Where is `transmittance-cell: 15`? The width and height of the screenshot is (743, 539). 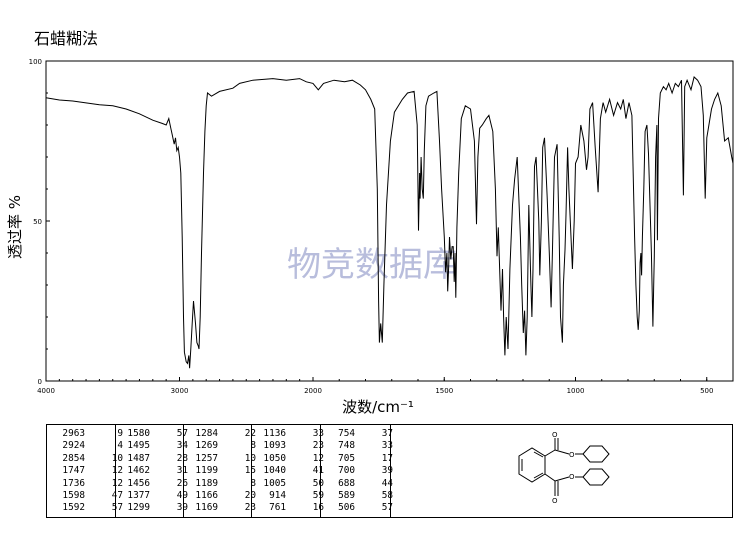 transmittance-cell: 15 is located at coordinates (250, 471).